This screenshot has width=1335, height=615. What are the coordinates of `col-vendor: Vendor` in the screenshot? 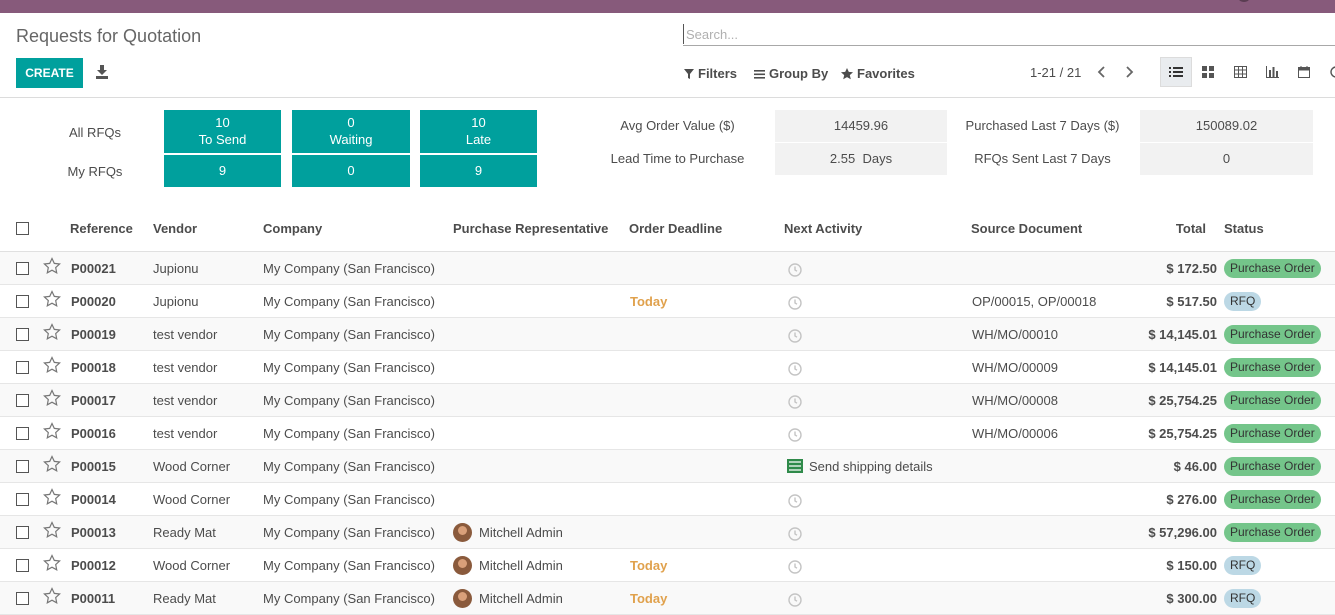 It's located at (175, 228).